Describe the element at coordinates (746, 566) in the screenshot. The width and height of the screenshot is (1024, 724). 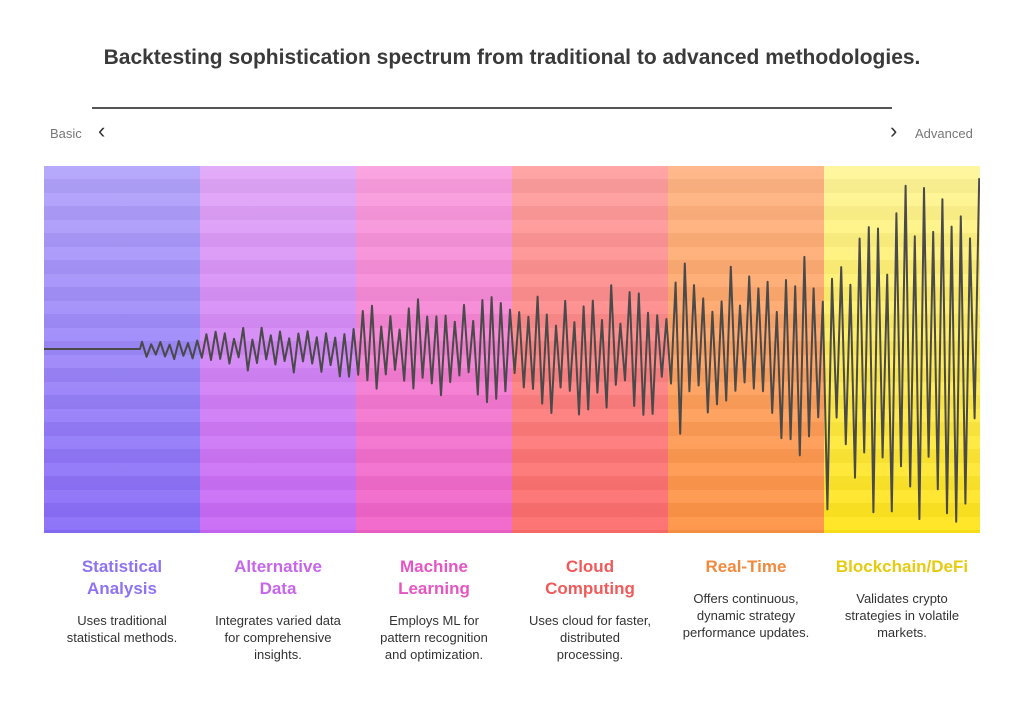
I see `stage-title: Real-Time` at that location.